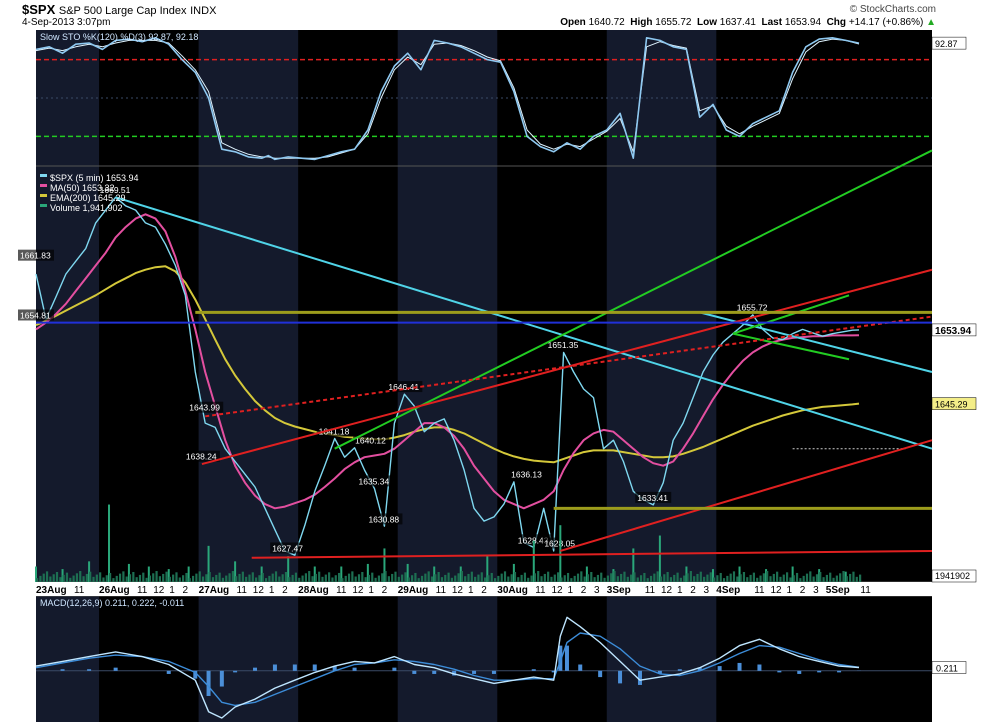  I want to click on low-label: Low, so click(707, 22).